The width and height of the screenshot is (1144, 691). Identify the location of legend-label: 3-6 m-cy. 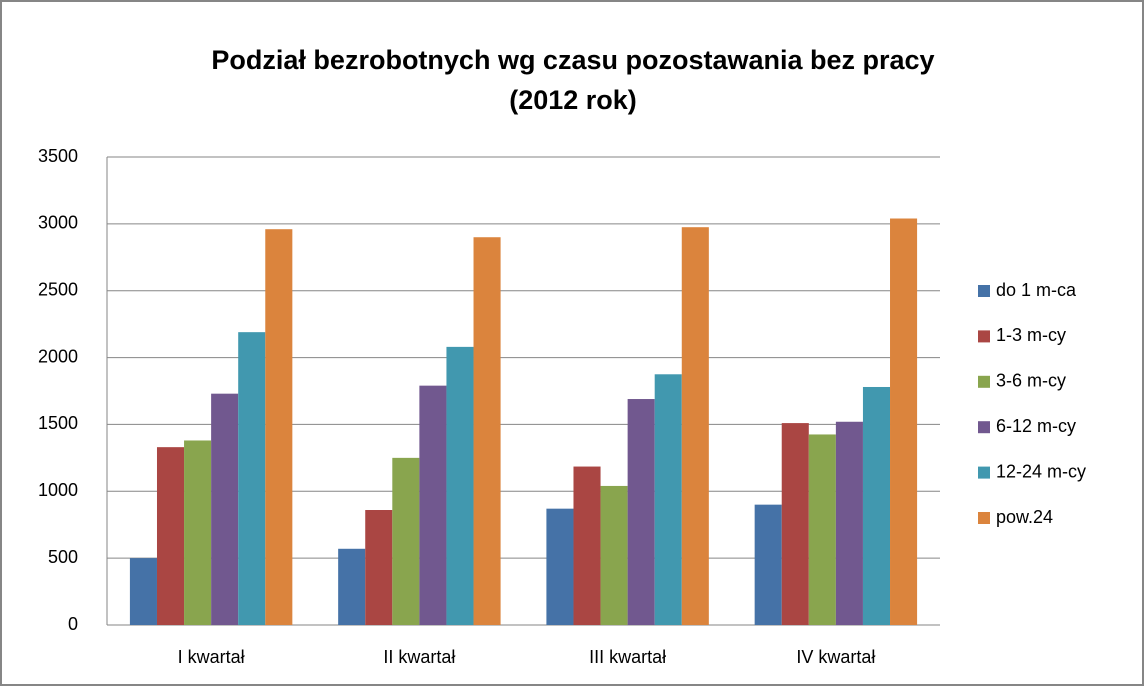
(1031, 381).